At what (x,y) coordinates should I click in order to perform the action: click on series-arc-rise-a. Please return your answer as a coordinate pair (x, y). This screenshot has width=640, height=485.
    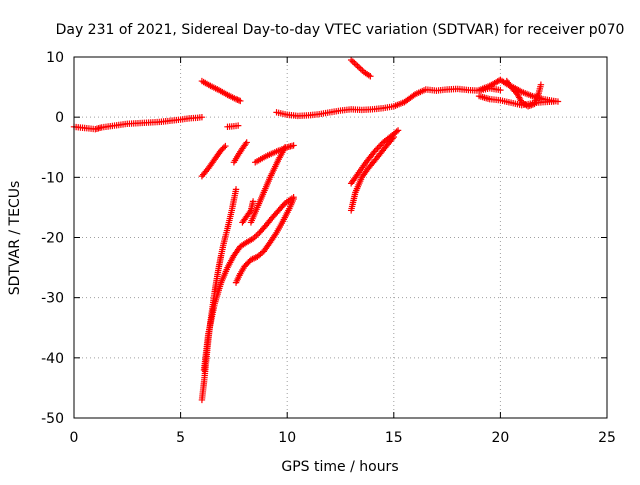
    Looking at the image, I should click on (248, 283).